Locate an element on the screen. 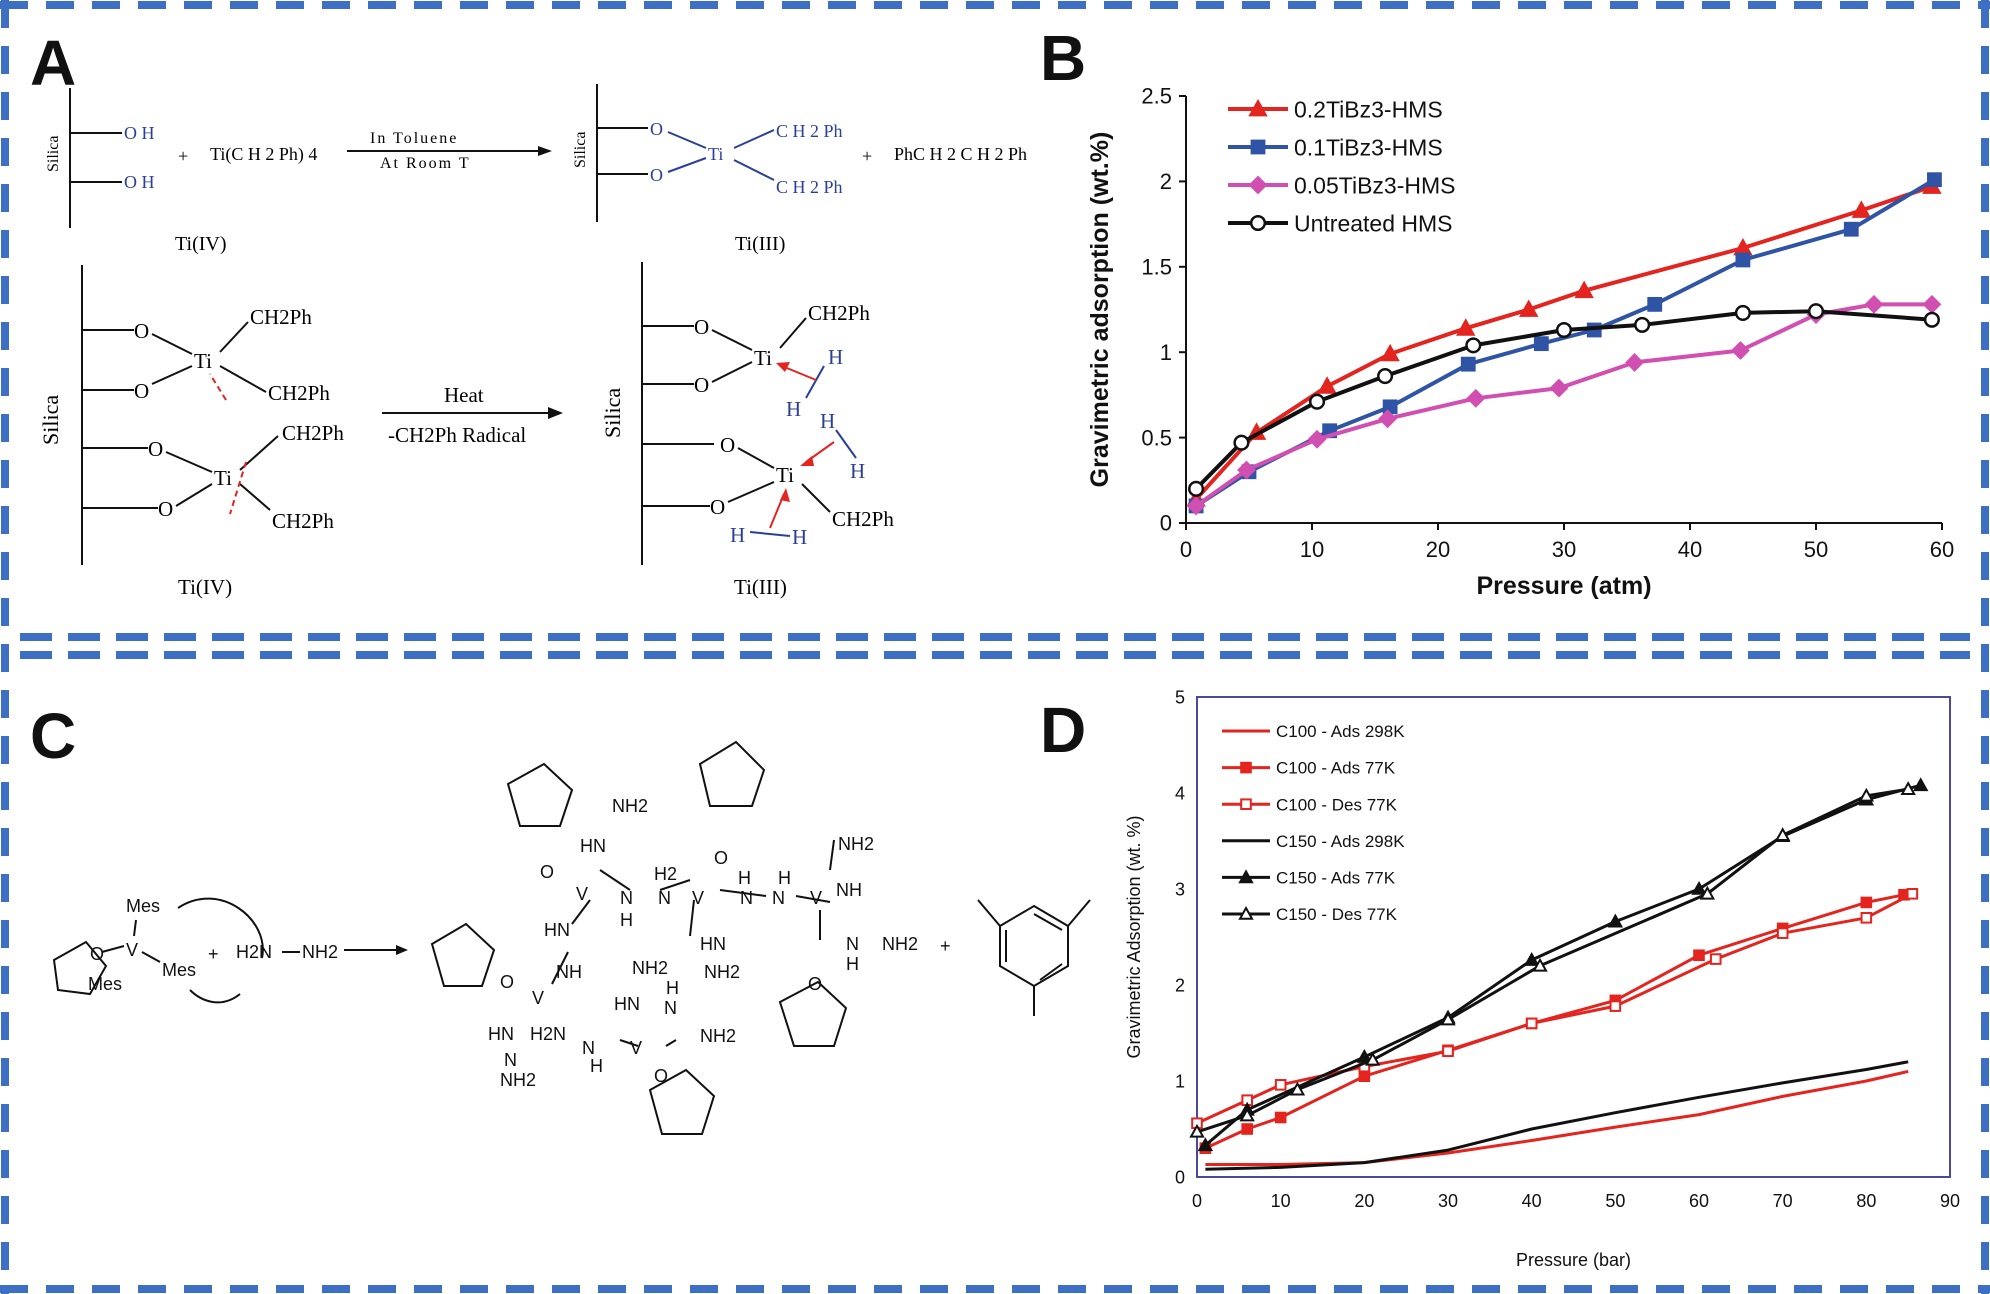  y-tick-label: 2 is located at coordinates (1180, 985).